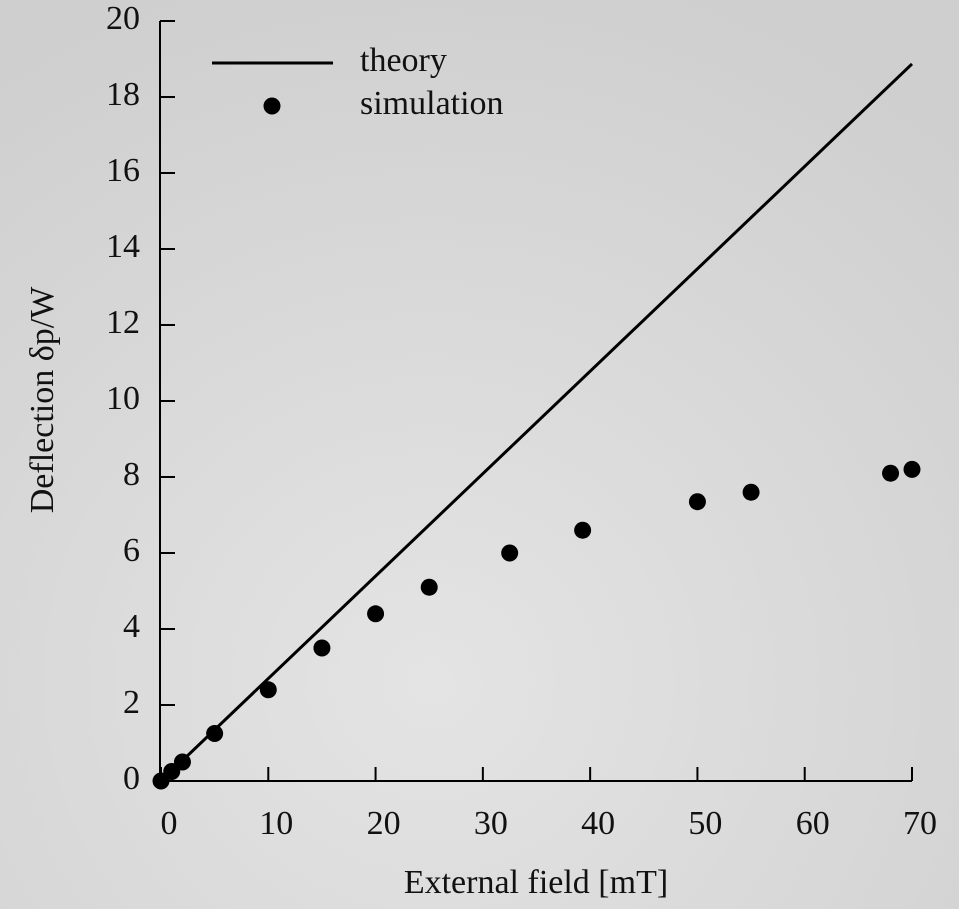  Describe the element at coordinates (272, 106) in the screenshot. I see `legend-swatch` at that location.